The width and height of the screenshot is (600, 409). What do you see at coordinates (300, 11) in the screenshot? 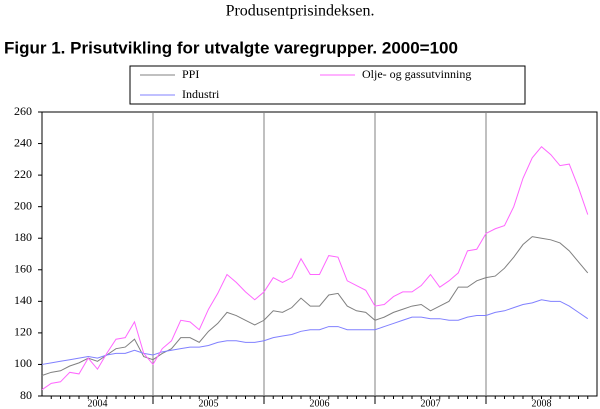
I see `chart-subtitle: Produsentprisindeksen.` at bounding box center [300, 11].